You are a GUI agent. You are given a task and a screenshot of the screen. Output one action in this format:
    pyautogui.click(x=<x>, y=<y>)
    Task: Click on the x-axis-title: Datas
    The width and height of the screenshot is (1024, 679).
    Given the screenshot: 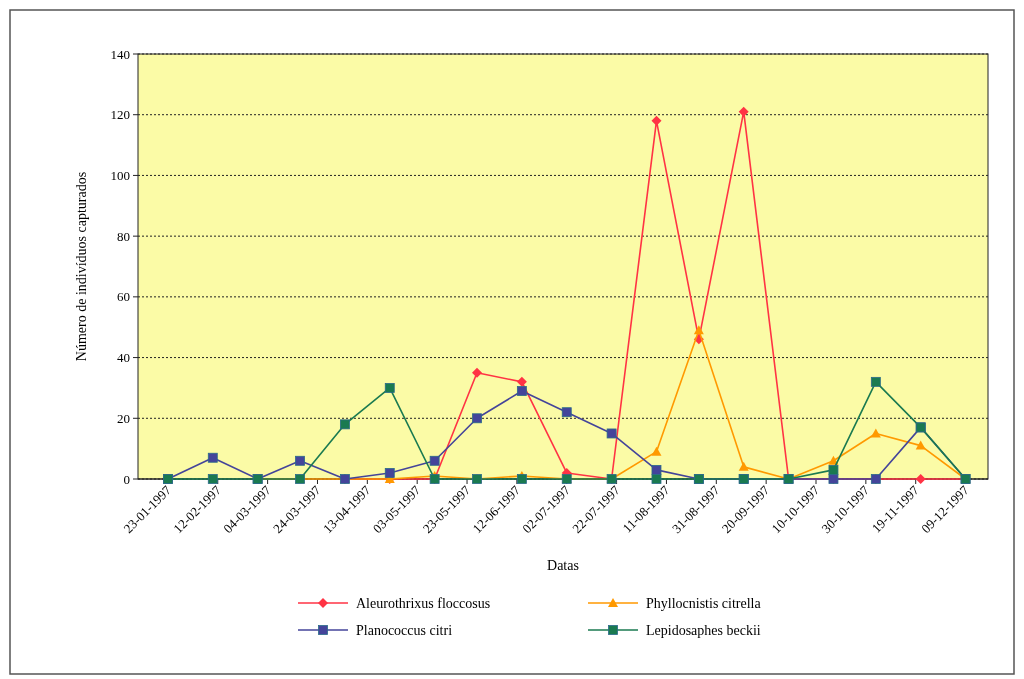 What is the action you would take?
    pyautogui.click(x=563, y=565)
    